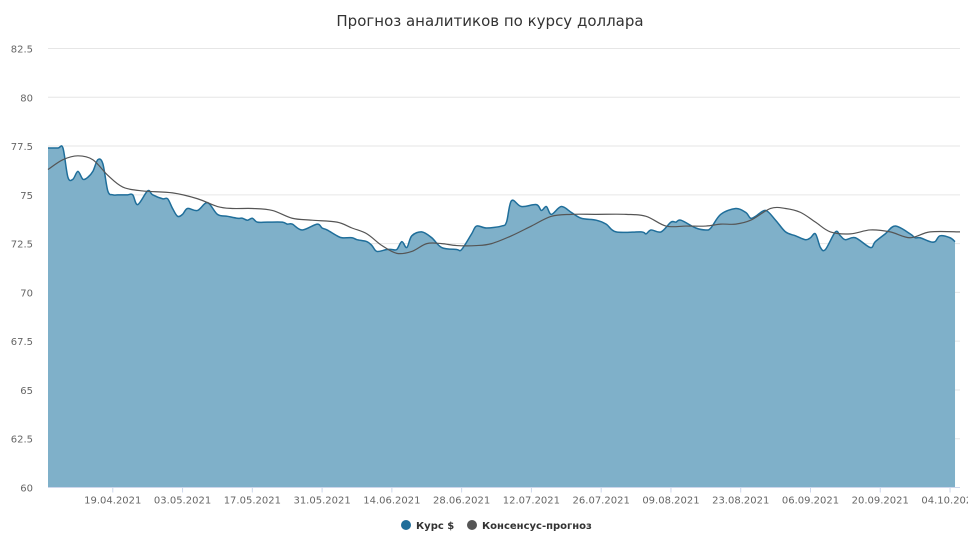 The width and height of the screenshot is (968, 544). I want to click on y-tick-label: 77.5, so click(22, 147).